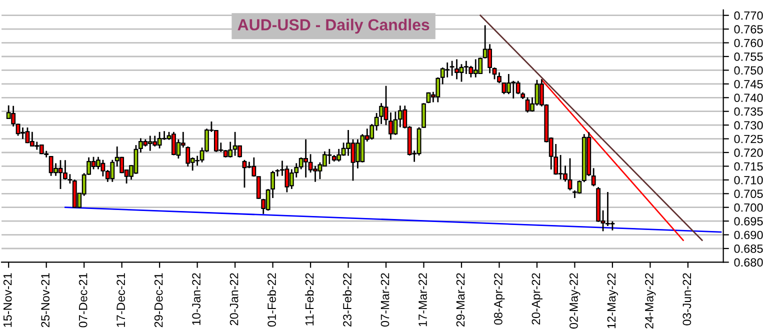 The image size is (763, 329). What do you see at coordinates (748, 139) in the screenshot?
I see `y-tick-label: 0.725` at bounding box center [748, 139].